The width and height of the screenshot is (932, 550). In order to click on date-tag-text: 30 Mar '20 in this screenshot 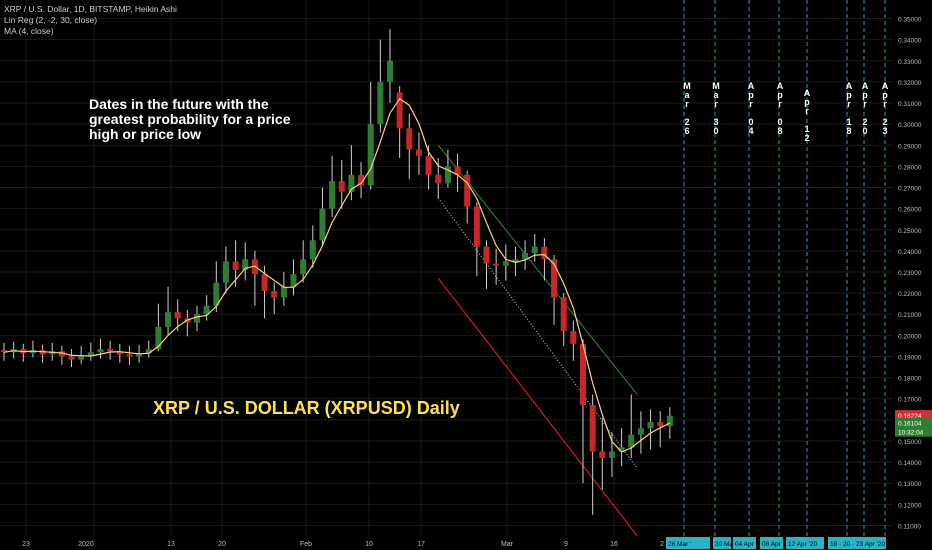, I will do `click(730, 544)`.